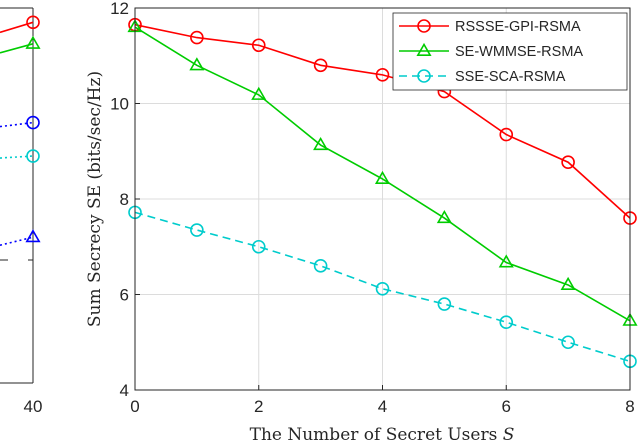  Describe the element at coordinates (382, 406) in the screenshot. I see `x-tick-label: 4` at that location.